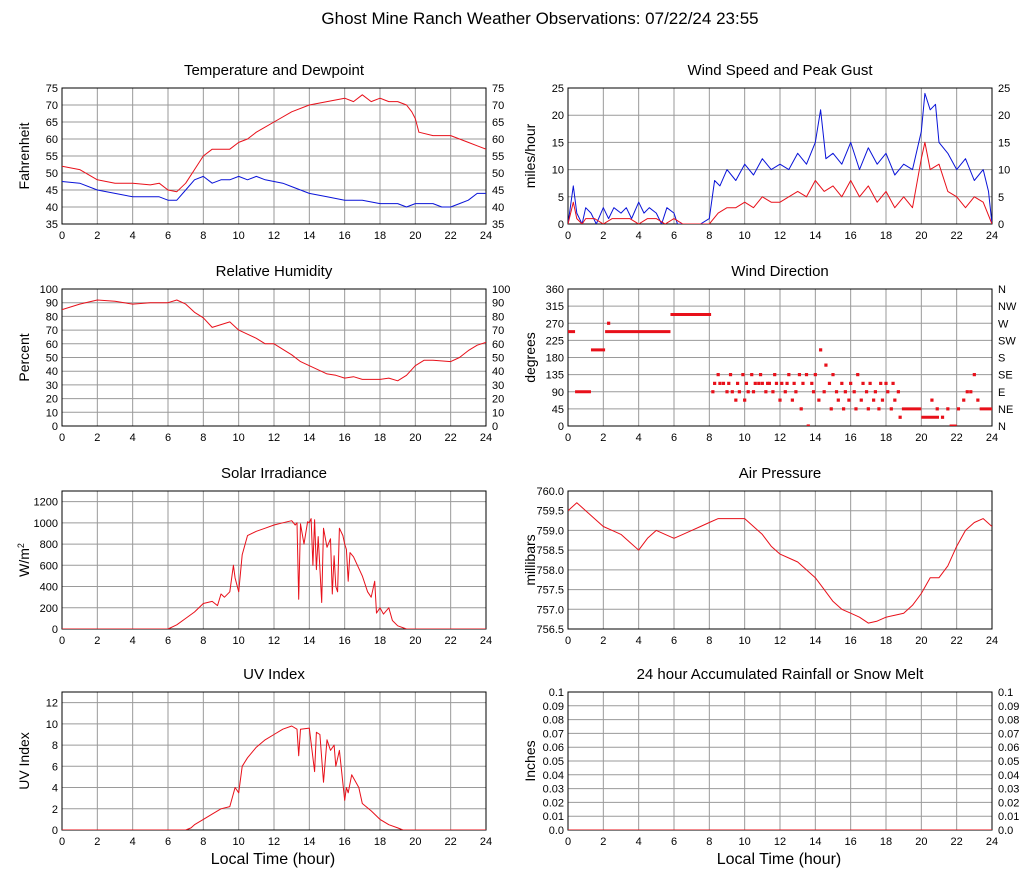 The width and height of the screenshot is (1027, 878). I want to click on y-tick-label-right: 80, so click(498, 317).